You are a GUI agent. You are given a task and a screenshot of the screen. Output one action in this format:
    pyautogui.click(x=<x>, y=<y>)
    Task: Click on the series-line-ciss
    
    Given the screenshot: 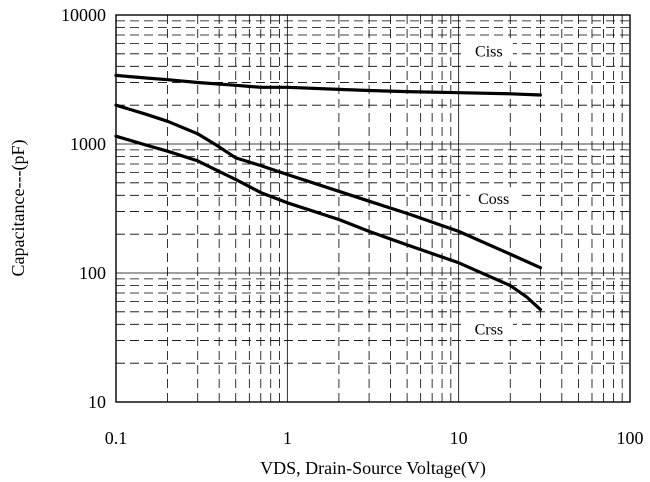 What is the action you would take?
    pyautogui.click(x=328, y=85)
    